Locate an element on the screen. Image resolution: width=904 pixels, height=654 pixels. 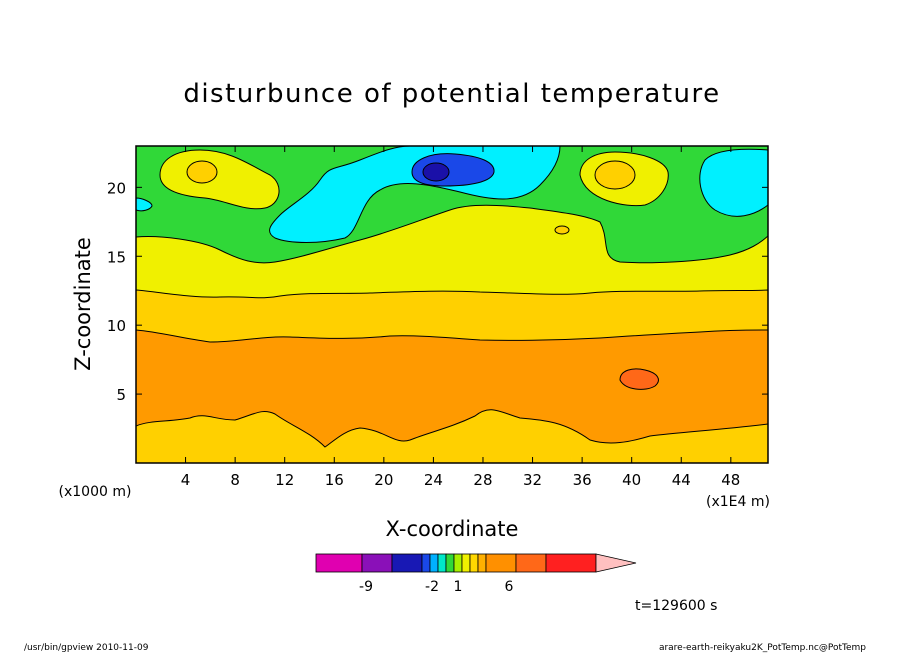
colorbar: -9 -2 1 6 is located at coordinates (476, 574).